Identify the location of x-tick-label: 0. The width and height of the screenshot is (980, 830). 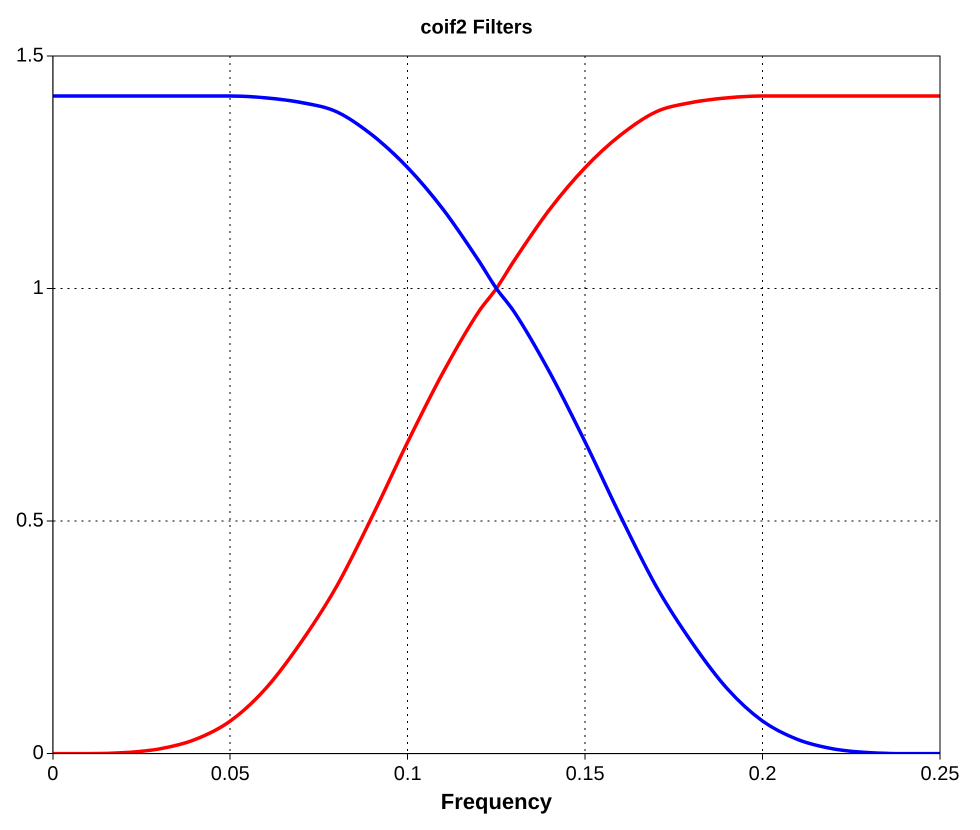
(52, 774).